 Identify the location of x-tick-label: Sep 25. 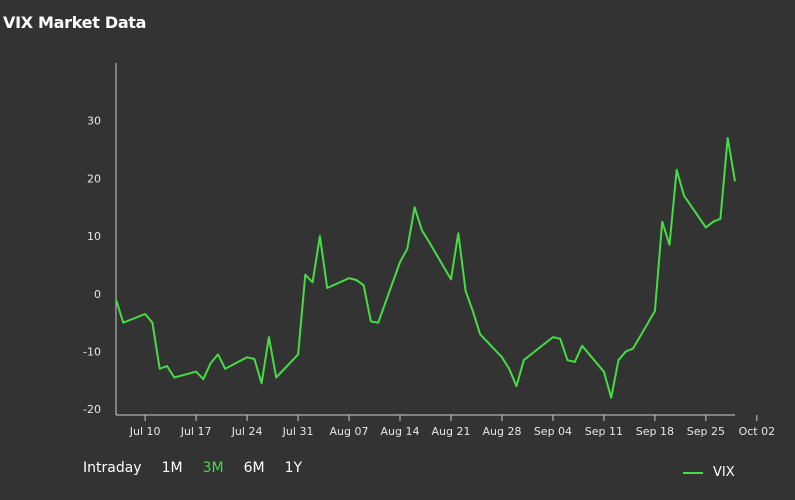
(706, 431).